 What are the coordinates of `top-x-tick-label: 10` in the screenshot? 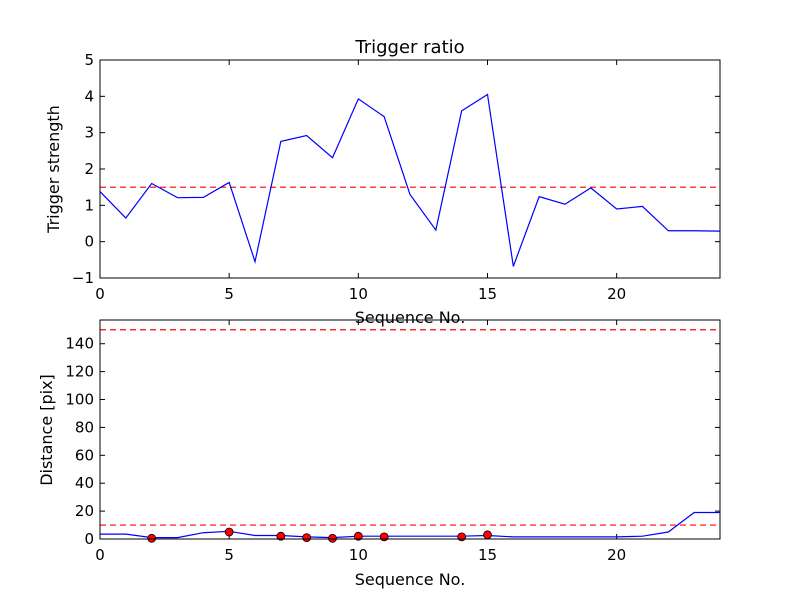 It's located at (358, 294).